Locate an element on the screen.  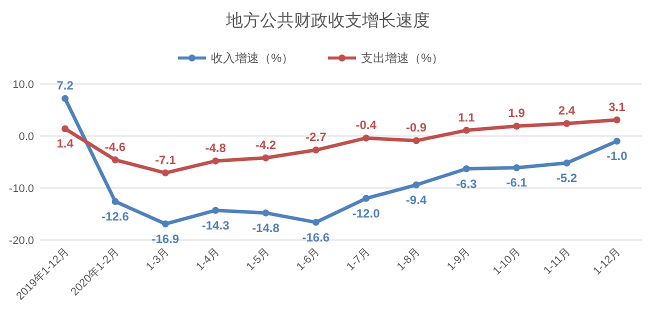
x-tick-label: 1-11月 is located at coordinates (557, 261).